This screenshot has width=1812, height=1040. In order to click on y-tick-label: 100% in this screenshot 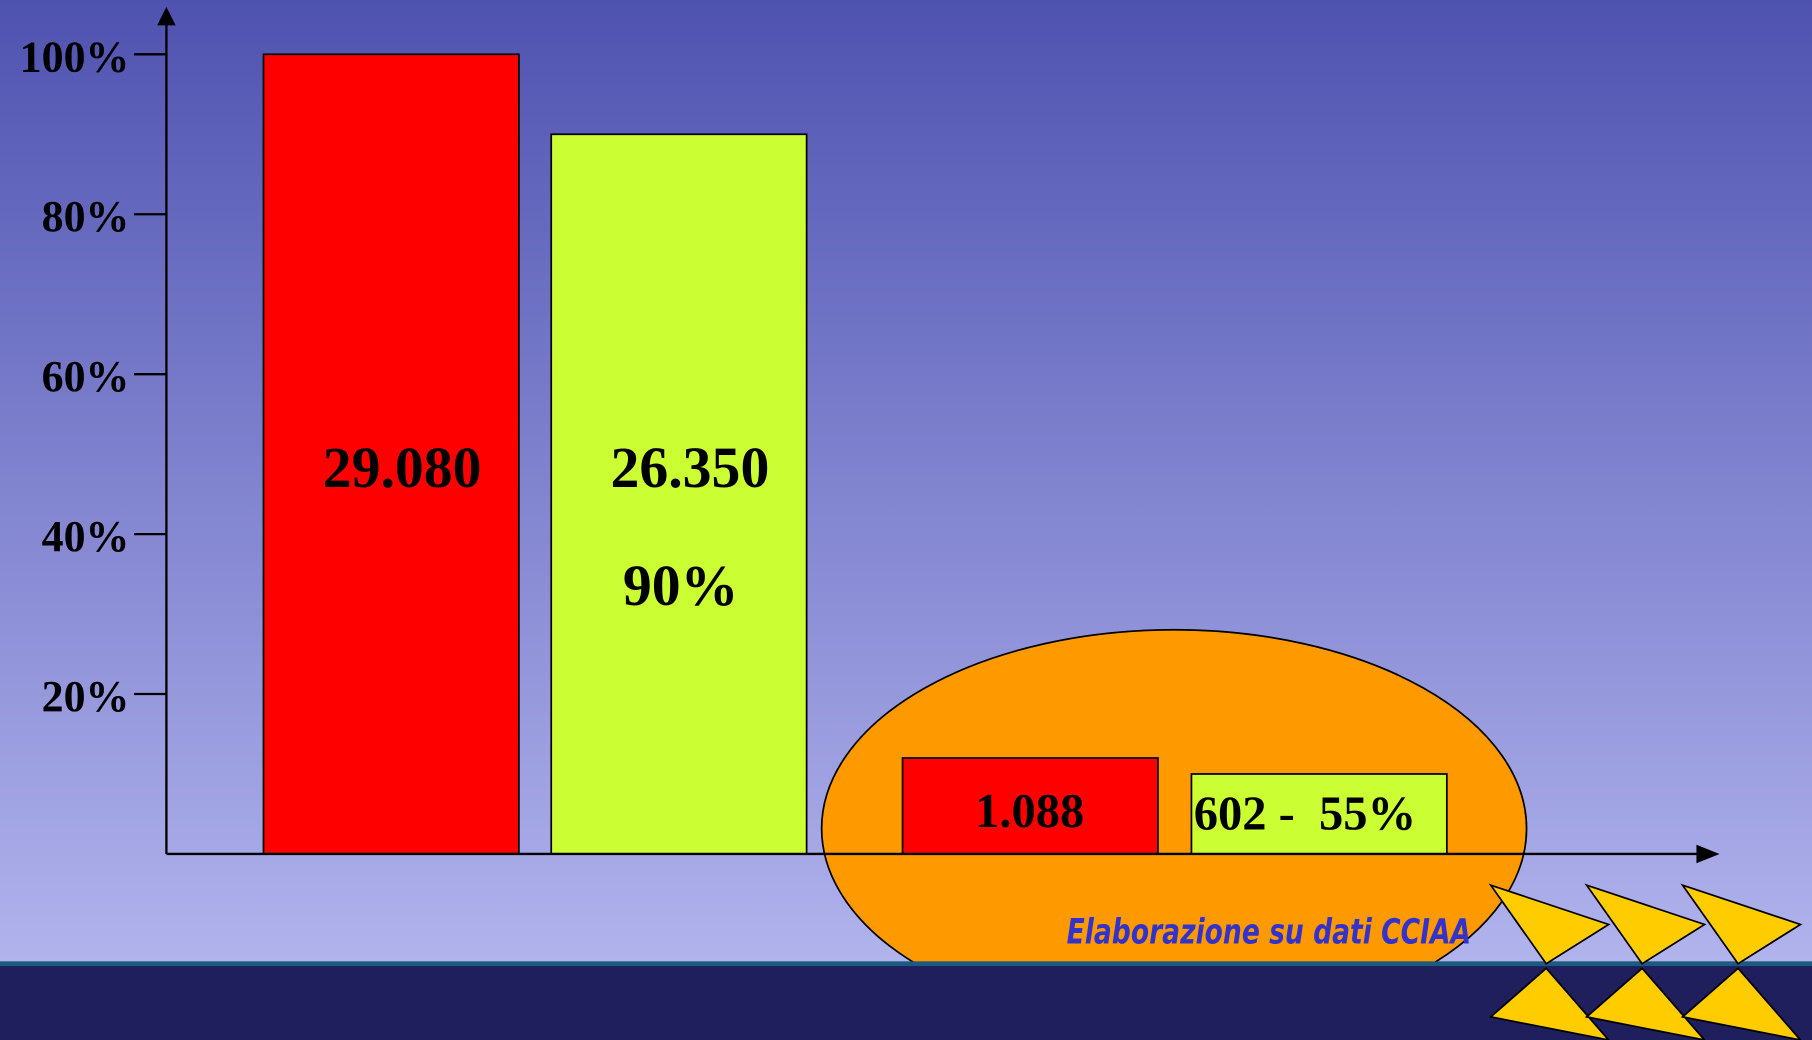, I will do `click(75, 57)`.